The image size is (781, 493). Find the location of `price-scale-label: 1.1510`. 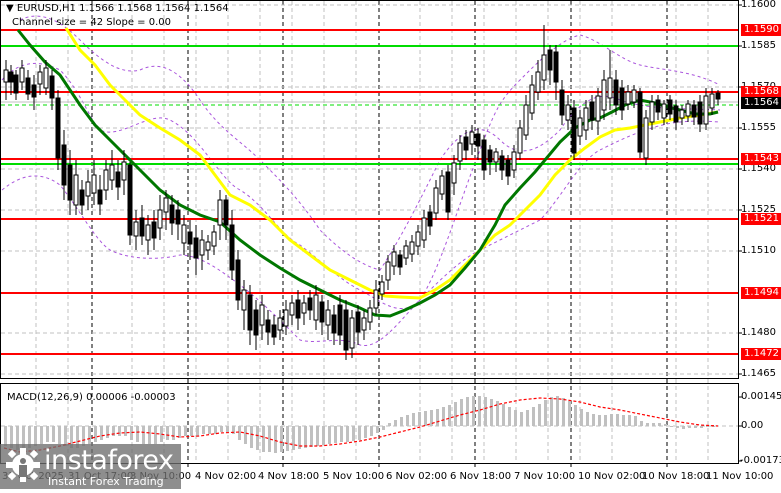

price-scale-label: 1.1510 is located at coordinates (758, 250).